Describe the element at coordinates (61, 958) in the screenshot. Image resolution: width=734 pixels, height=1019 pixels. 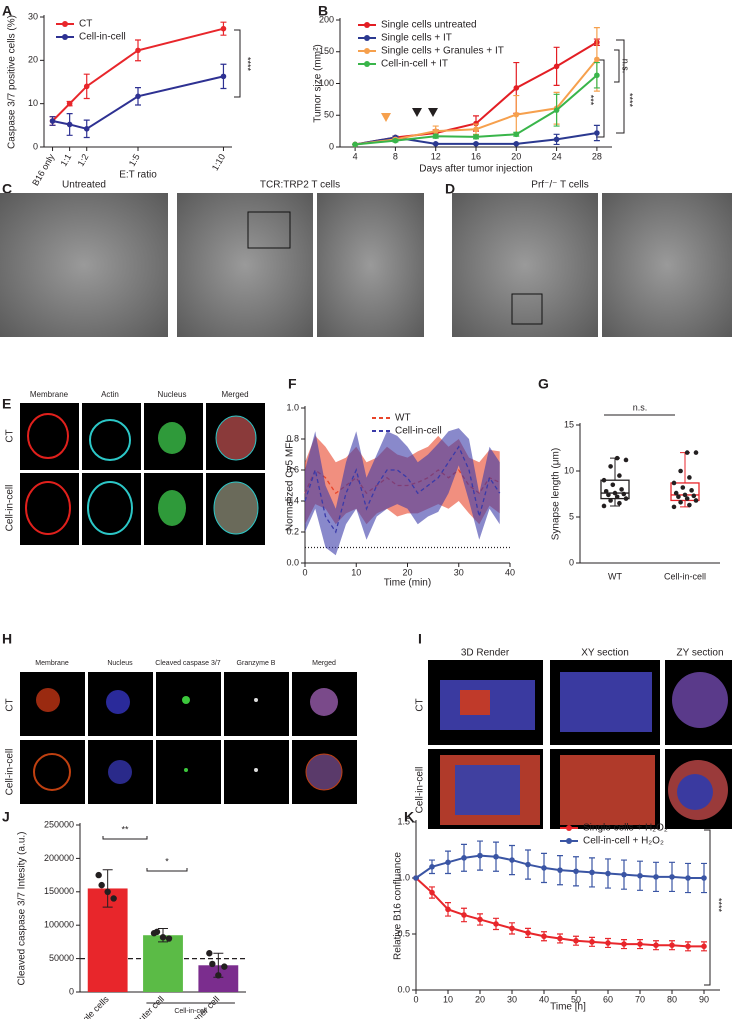
I see `y-tick-label: 50000` at that location.